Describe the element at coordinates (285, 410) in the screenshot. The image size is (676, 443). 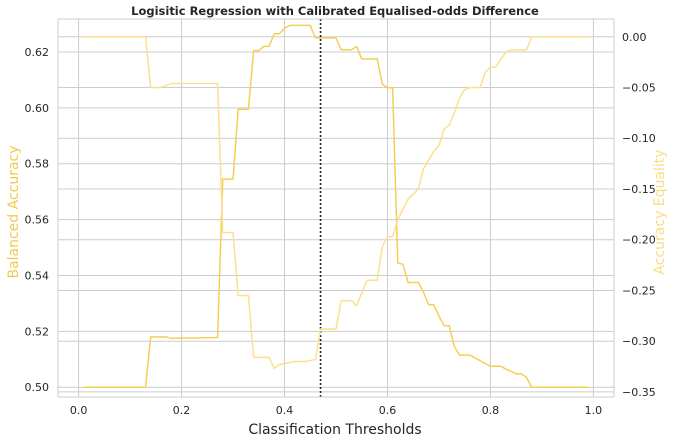
I see `x-tick-label: 0.4` at that location.